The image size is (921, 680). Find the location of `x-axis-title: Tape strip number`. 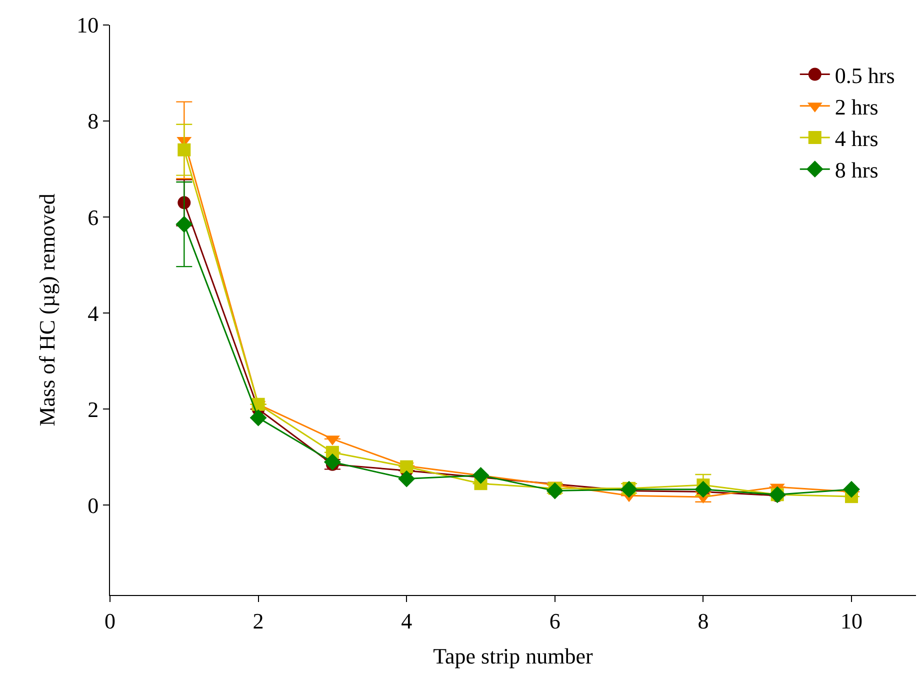

x-axis-title: Tape strip number is located at coordinates (513, 655).